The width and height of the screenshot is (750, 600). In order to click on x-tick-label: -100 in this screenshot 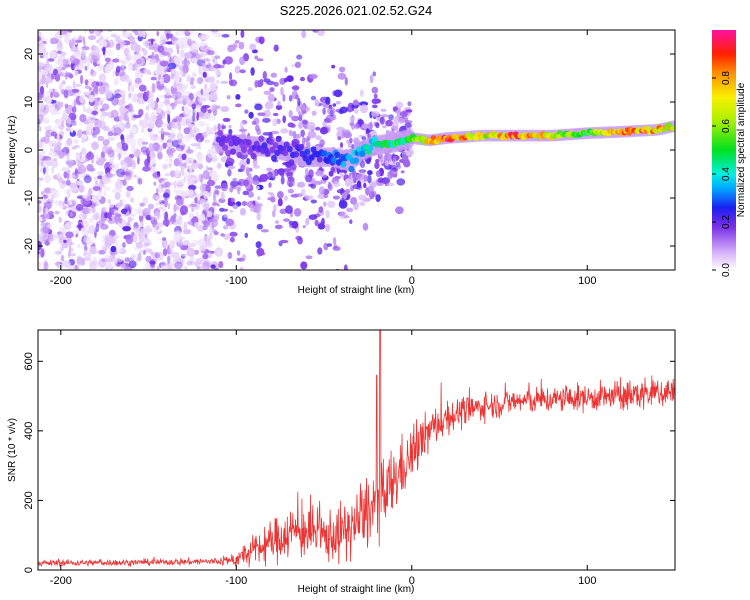, I will do `click(236, 581)`.